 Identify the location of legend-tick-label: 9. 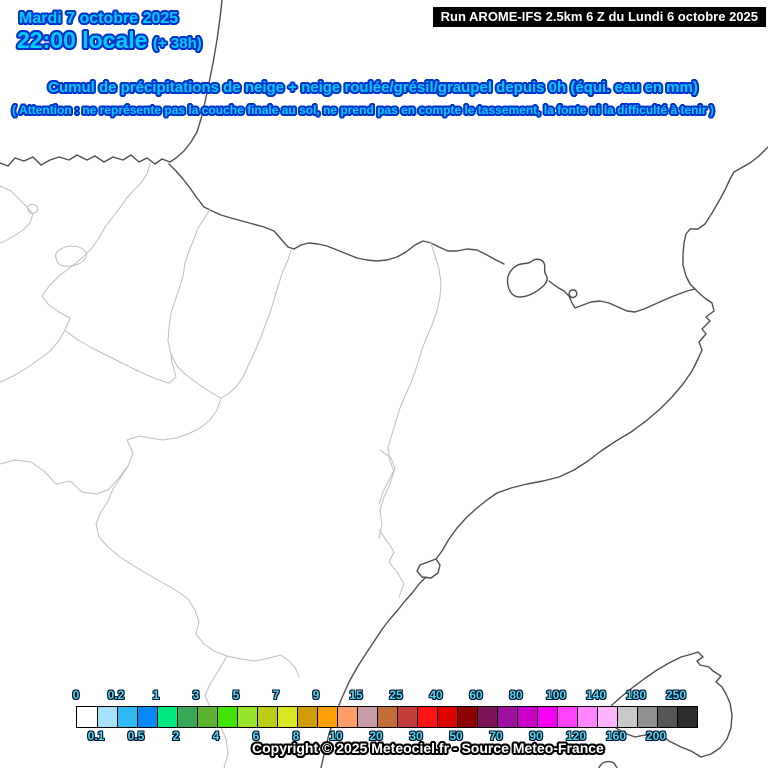
(316, 695).